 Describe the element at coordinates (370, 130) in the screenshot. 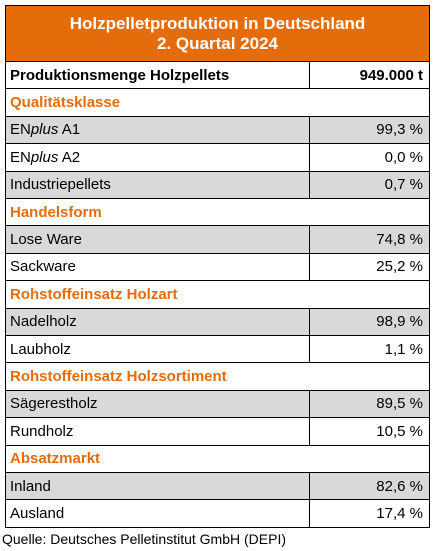

I see `row-value-cell: 99,3 %` at that location.